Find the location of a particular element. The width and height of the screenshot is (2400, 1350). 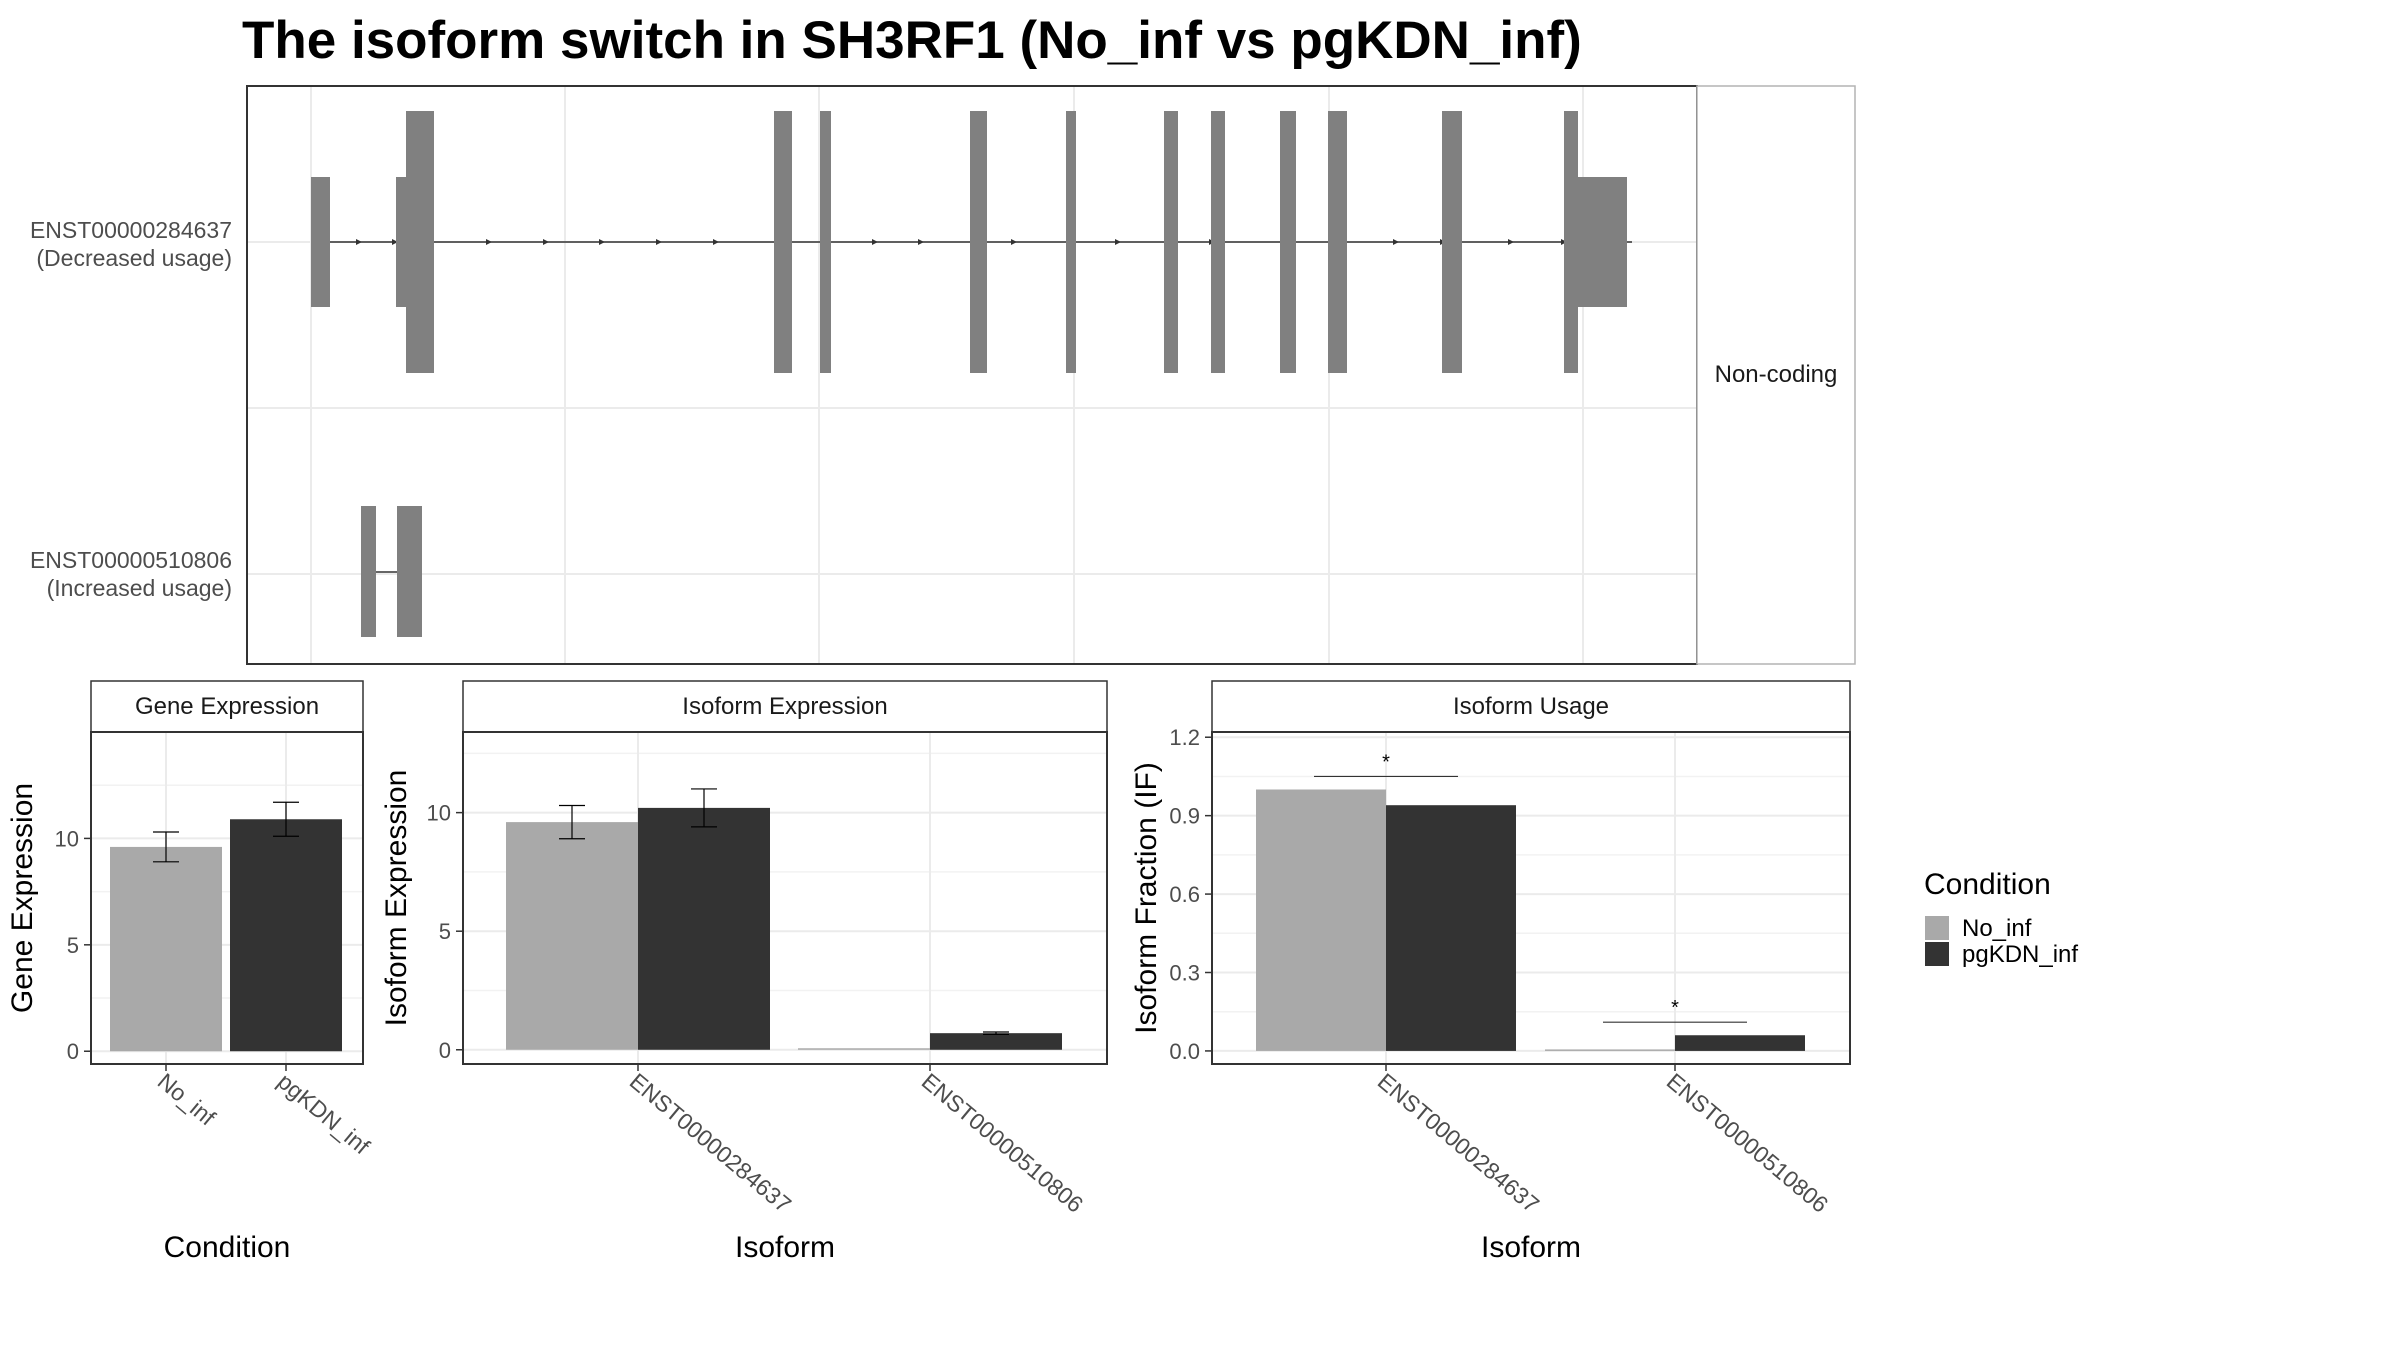

transcript-facet-label: Non-coding is located at coordinates (1776, 374).